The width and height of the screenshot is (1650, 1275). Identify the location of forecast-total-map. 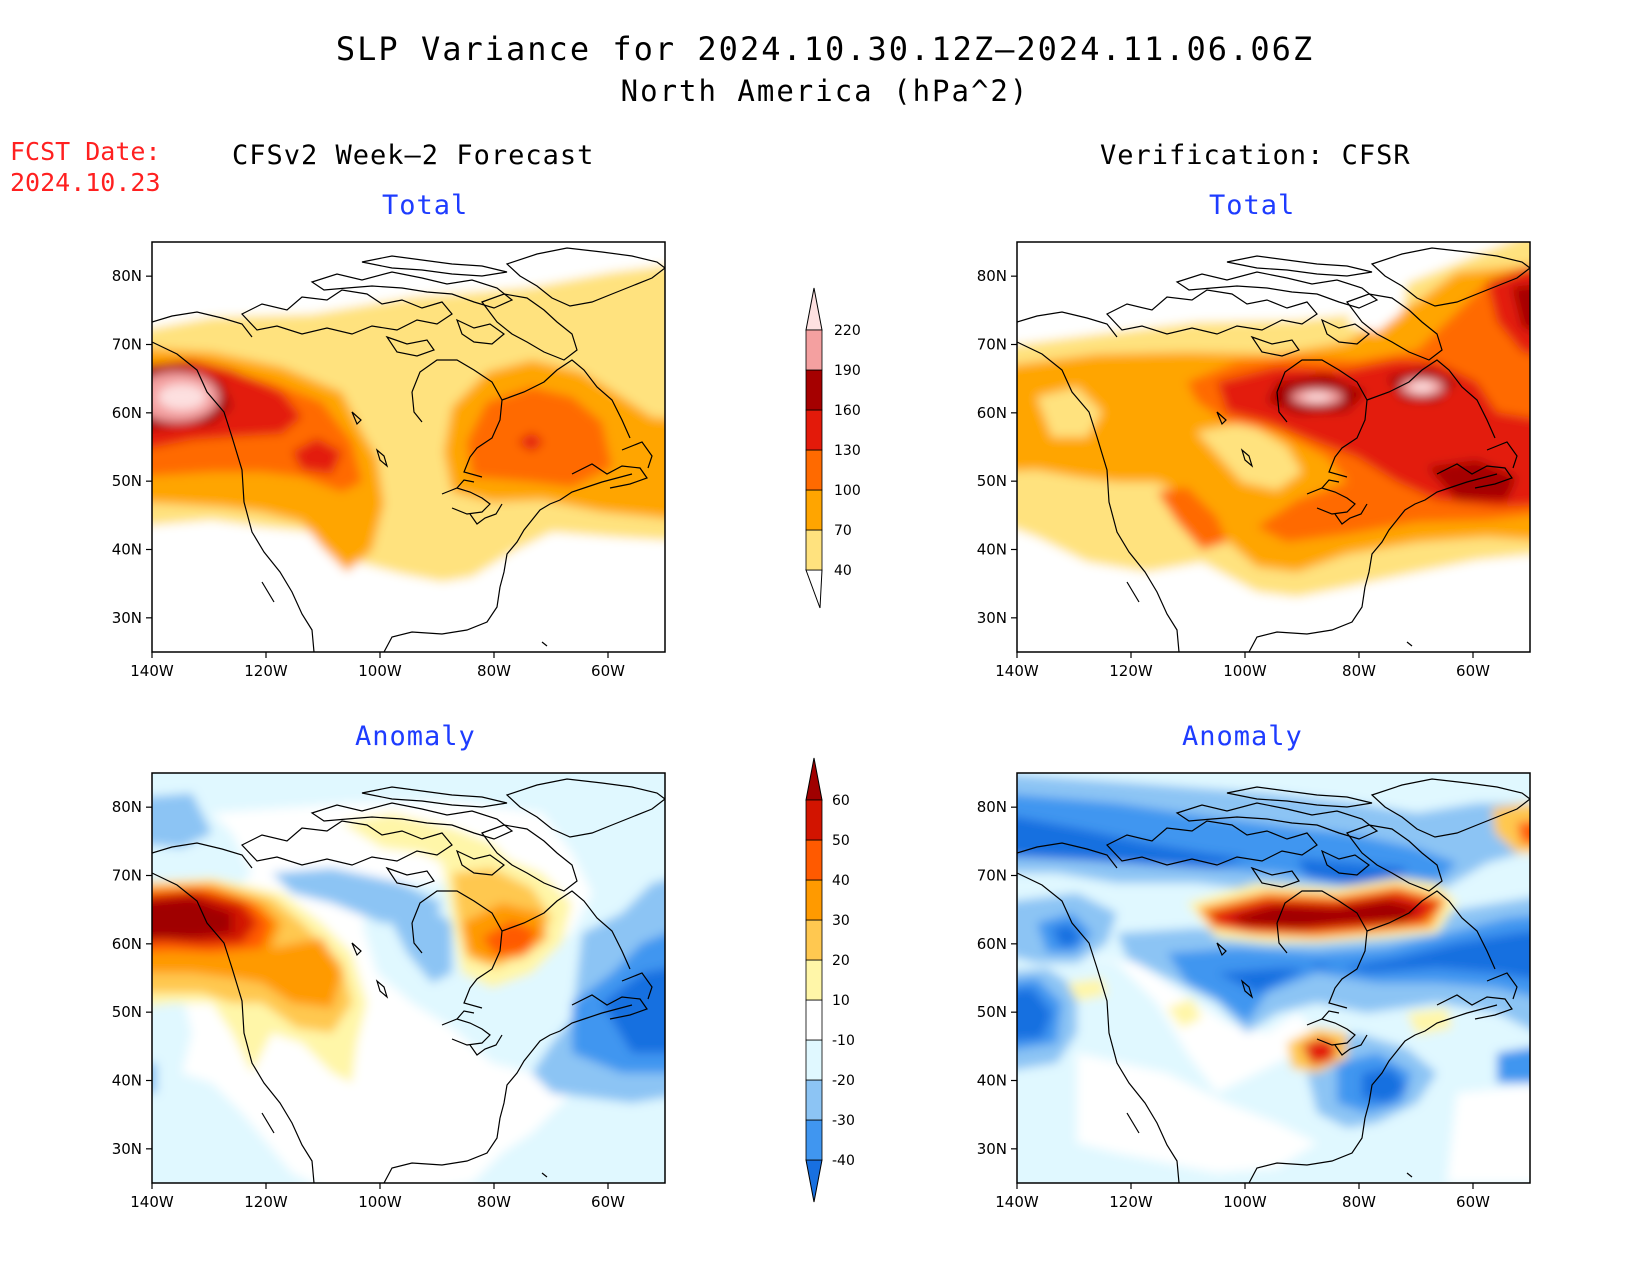
(408, 447).